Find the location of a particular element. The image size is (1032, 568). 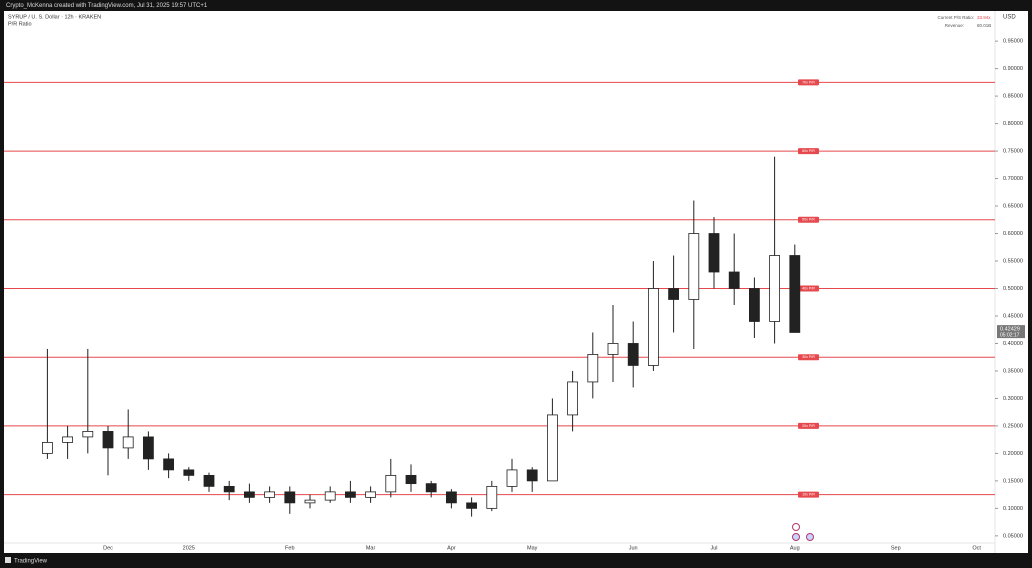

x-tick-label: May is located at coordinates (532, 548).